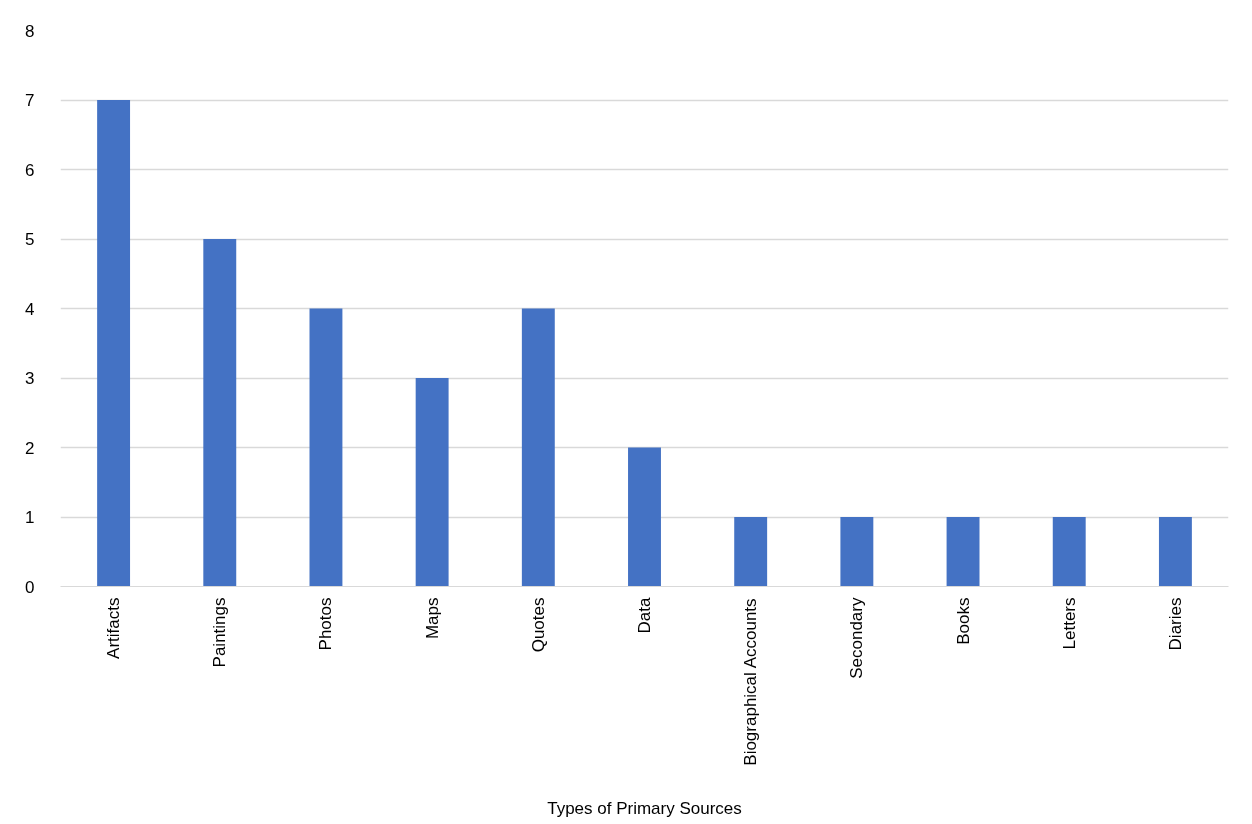 This screenshot has width=1252, height=824. Describe the element at coordinates (857, 638) in the screenshot. I see `x-tick-label: Secondary` at that location.